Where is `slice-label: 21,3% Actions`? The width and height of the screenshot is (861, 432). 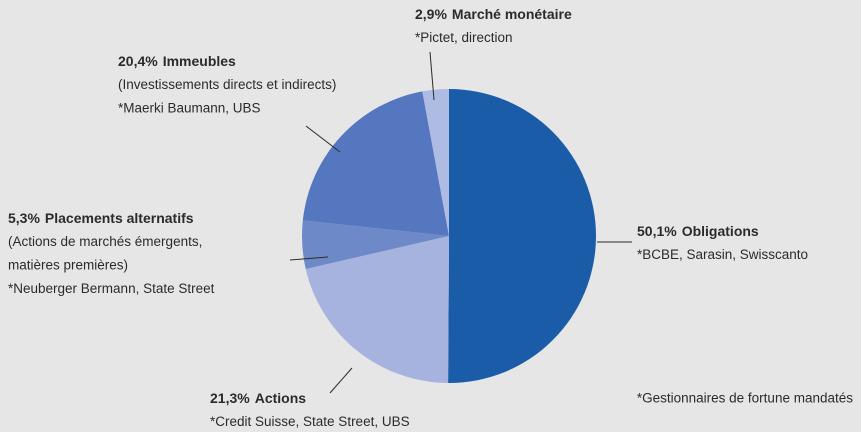 slice-label: 21,3% Actions is located at coordinates (258, 398).